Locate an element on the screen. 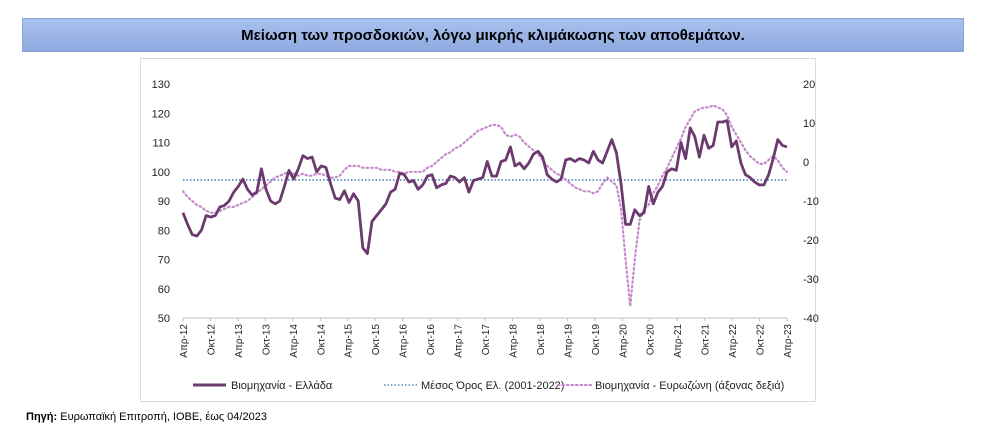 This screenshot has width=994, height=430. x-tick-label: Απρ-13 is located at coordinates (239, 341).